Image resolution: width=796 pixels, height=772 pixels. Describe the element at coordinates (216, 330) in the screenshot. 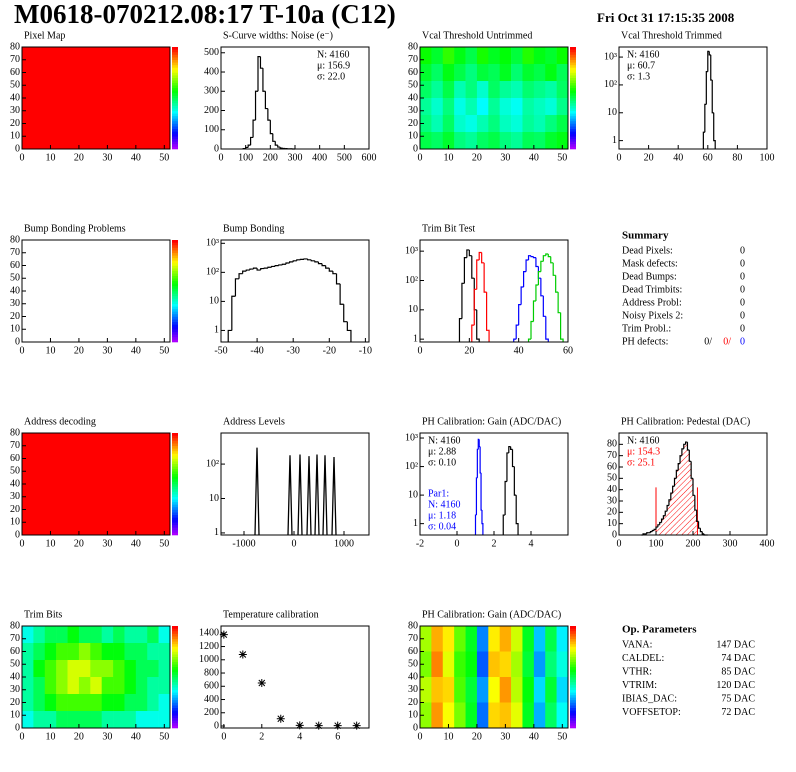

I see `y-tick-label: 1` at that location.